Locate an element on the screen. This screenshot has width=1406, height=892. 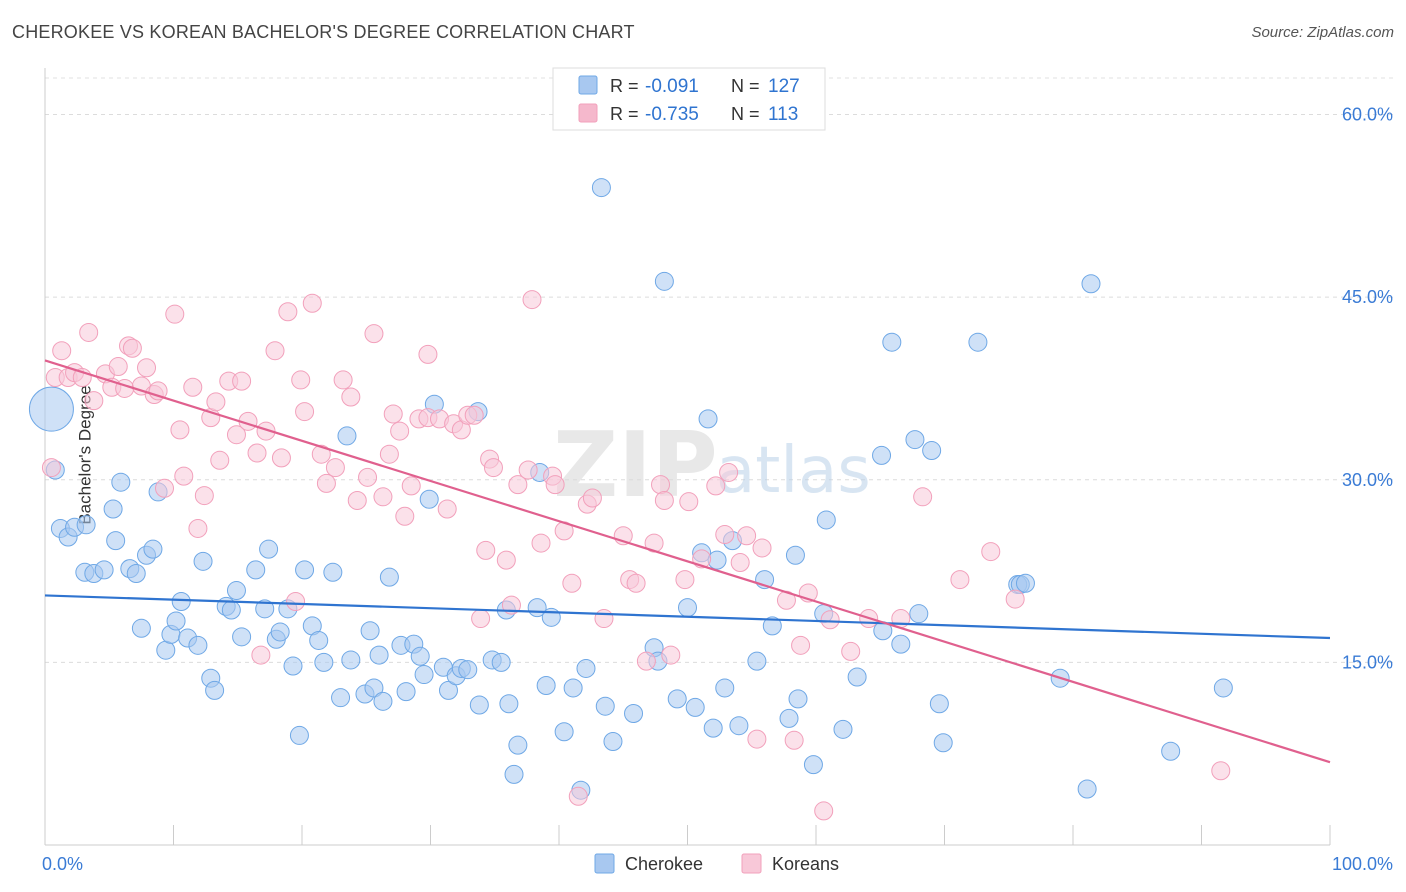
legend-n-value: 127 is located at coordinates (784, 86).